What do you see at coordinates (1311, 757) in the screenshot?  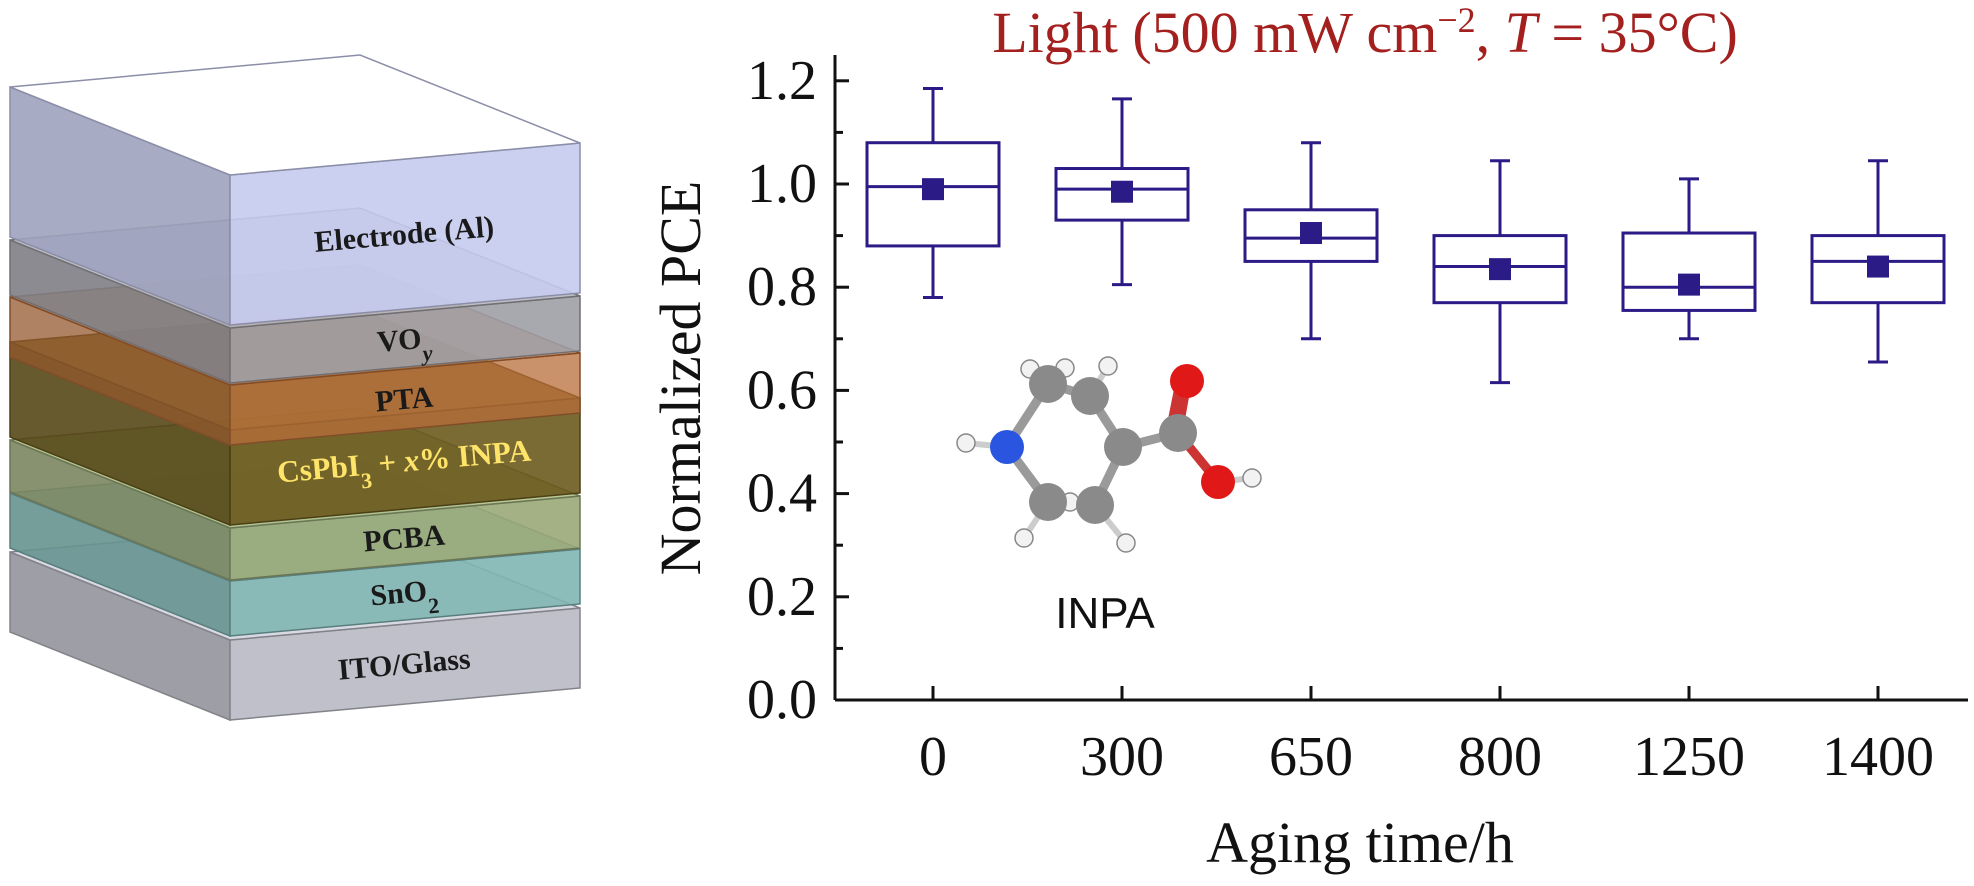 I see `x-tick-label: 650` at bounding box center [1311, 757].